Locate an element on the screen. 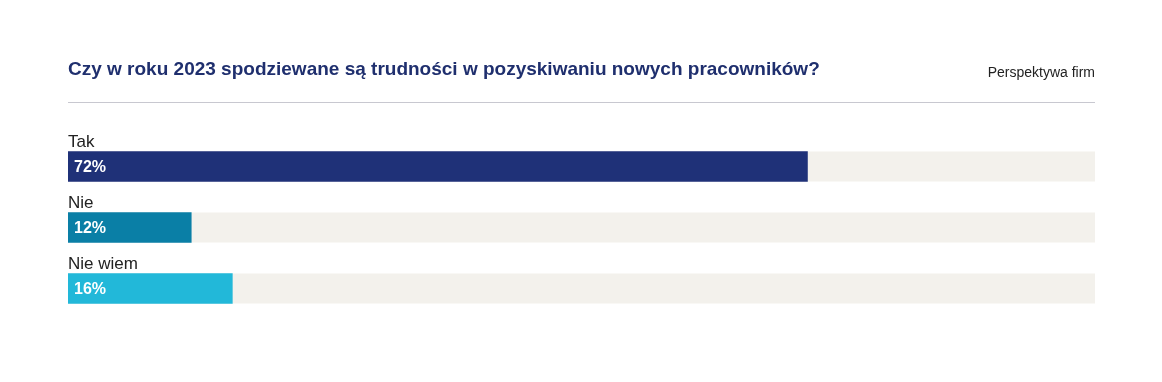 The width and height of the screenshot is (1162, 382). y-tick-label: Nie wiem is located at coordinates (103, 263).